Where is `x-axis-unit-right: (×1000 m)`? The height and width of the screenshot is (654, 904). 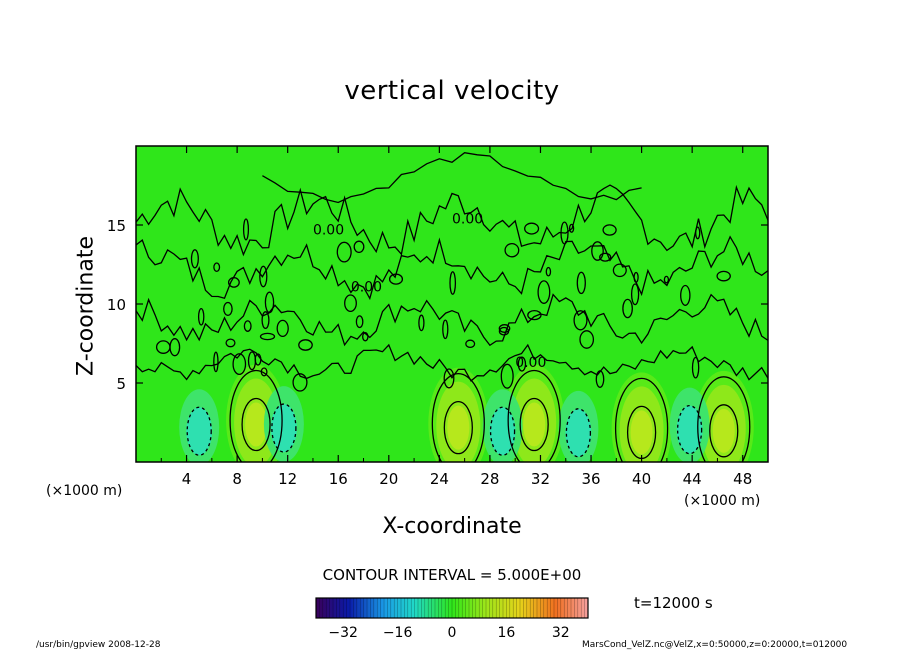
x-axis-unit-right: (×1000 m) is located at coordinates (722, 501).